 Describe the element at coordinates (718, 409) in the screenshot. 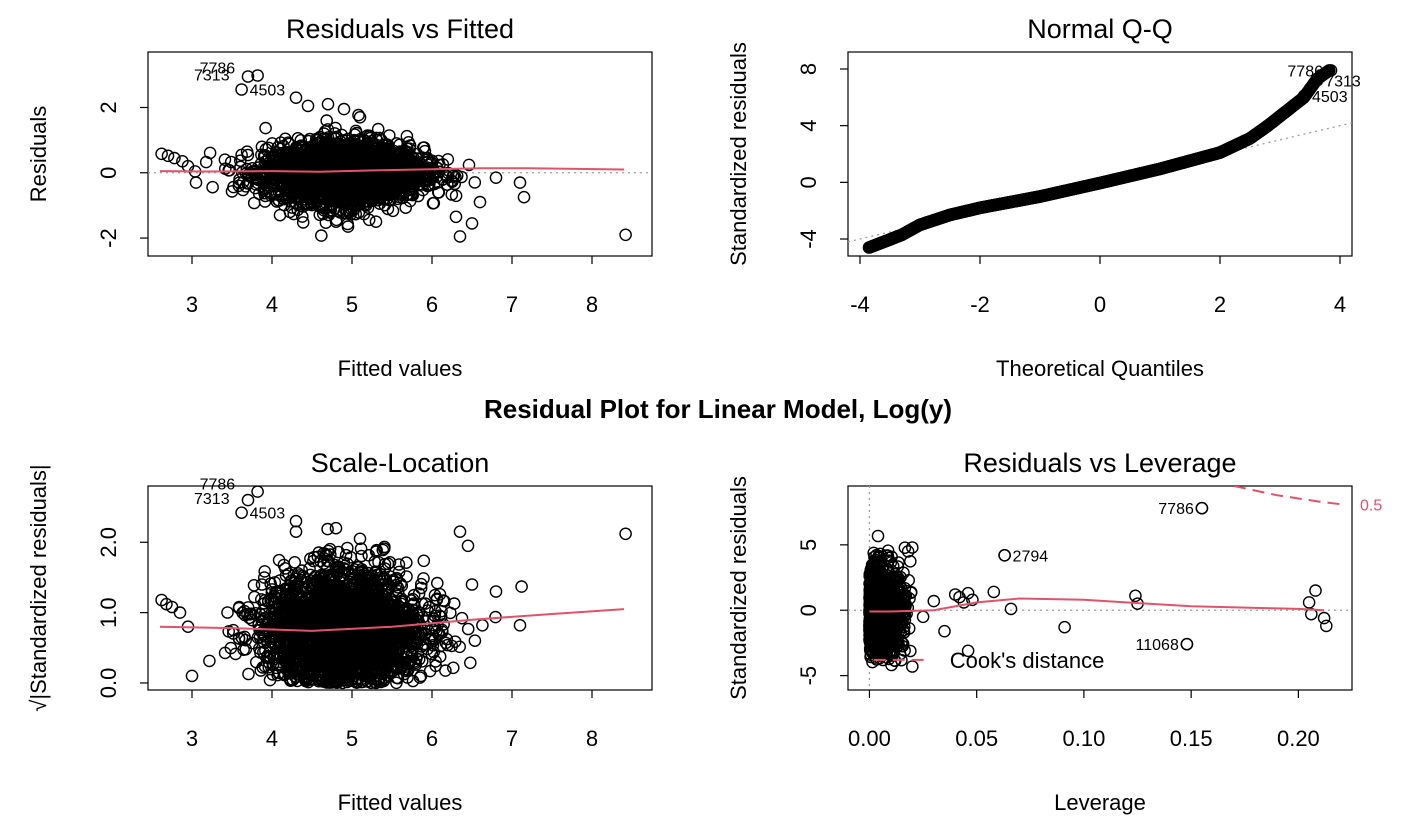

I see `figure-main-title: Residual Plot for Linear Model, Log(y)` at that location.